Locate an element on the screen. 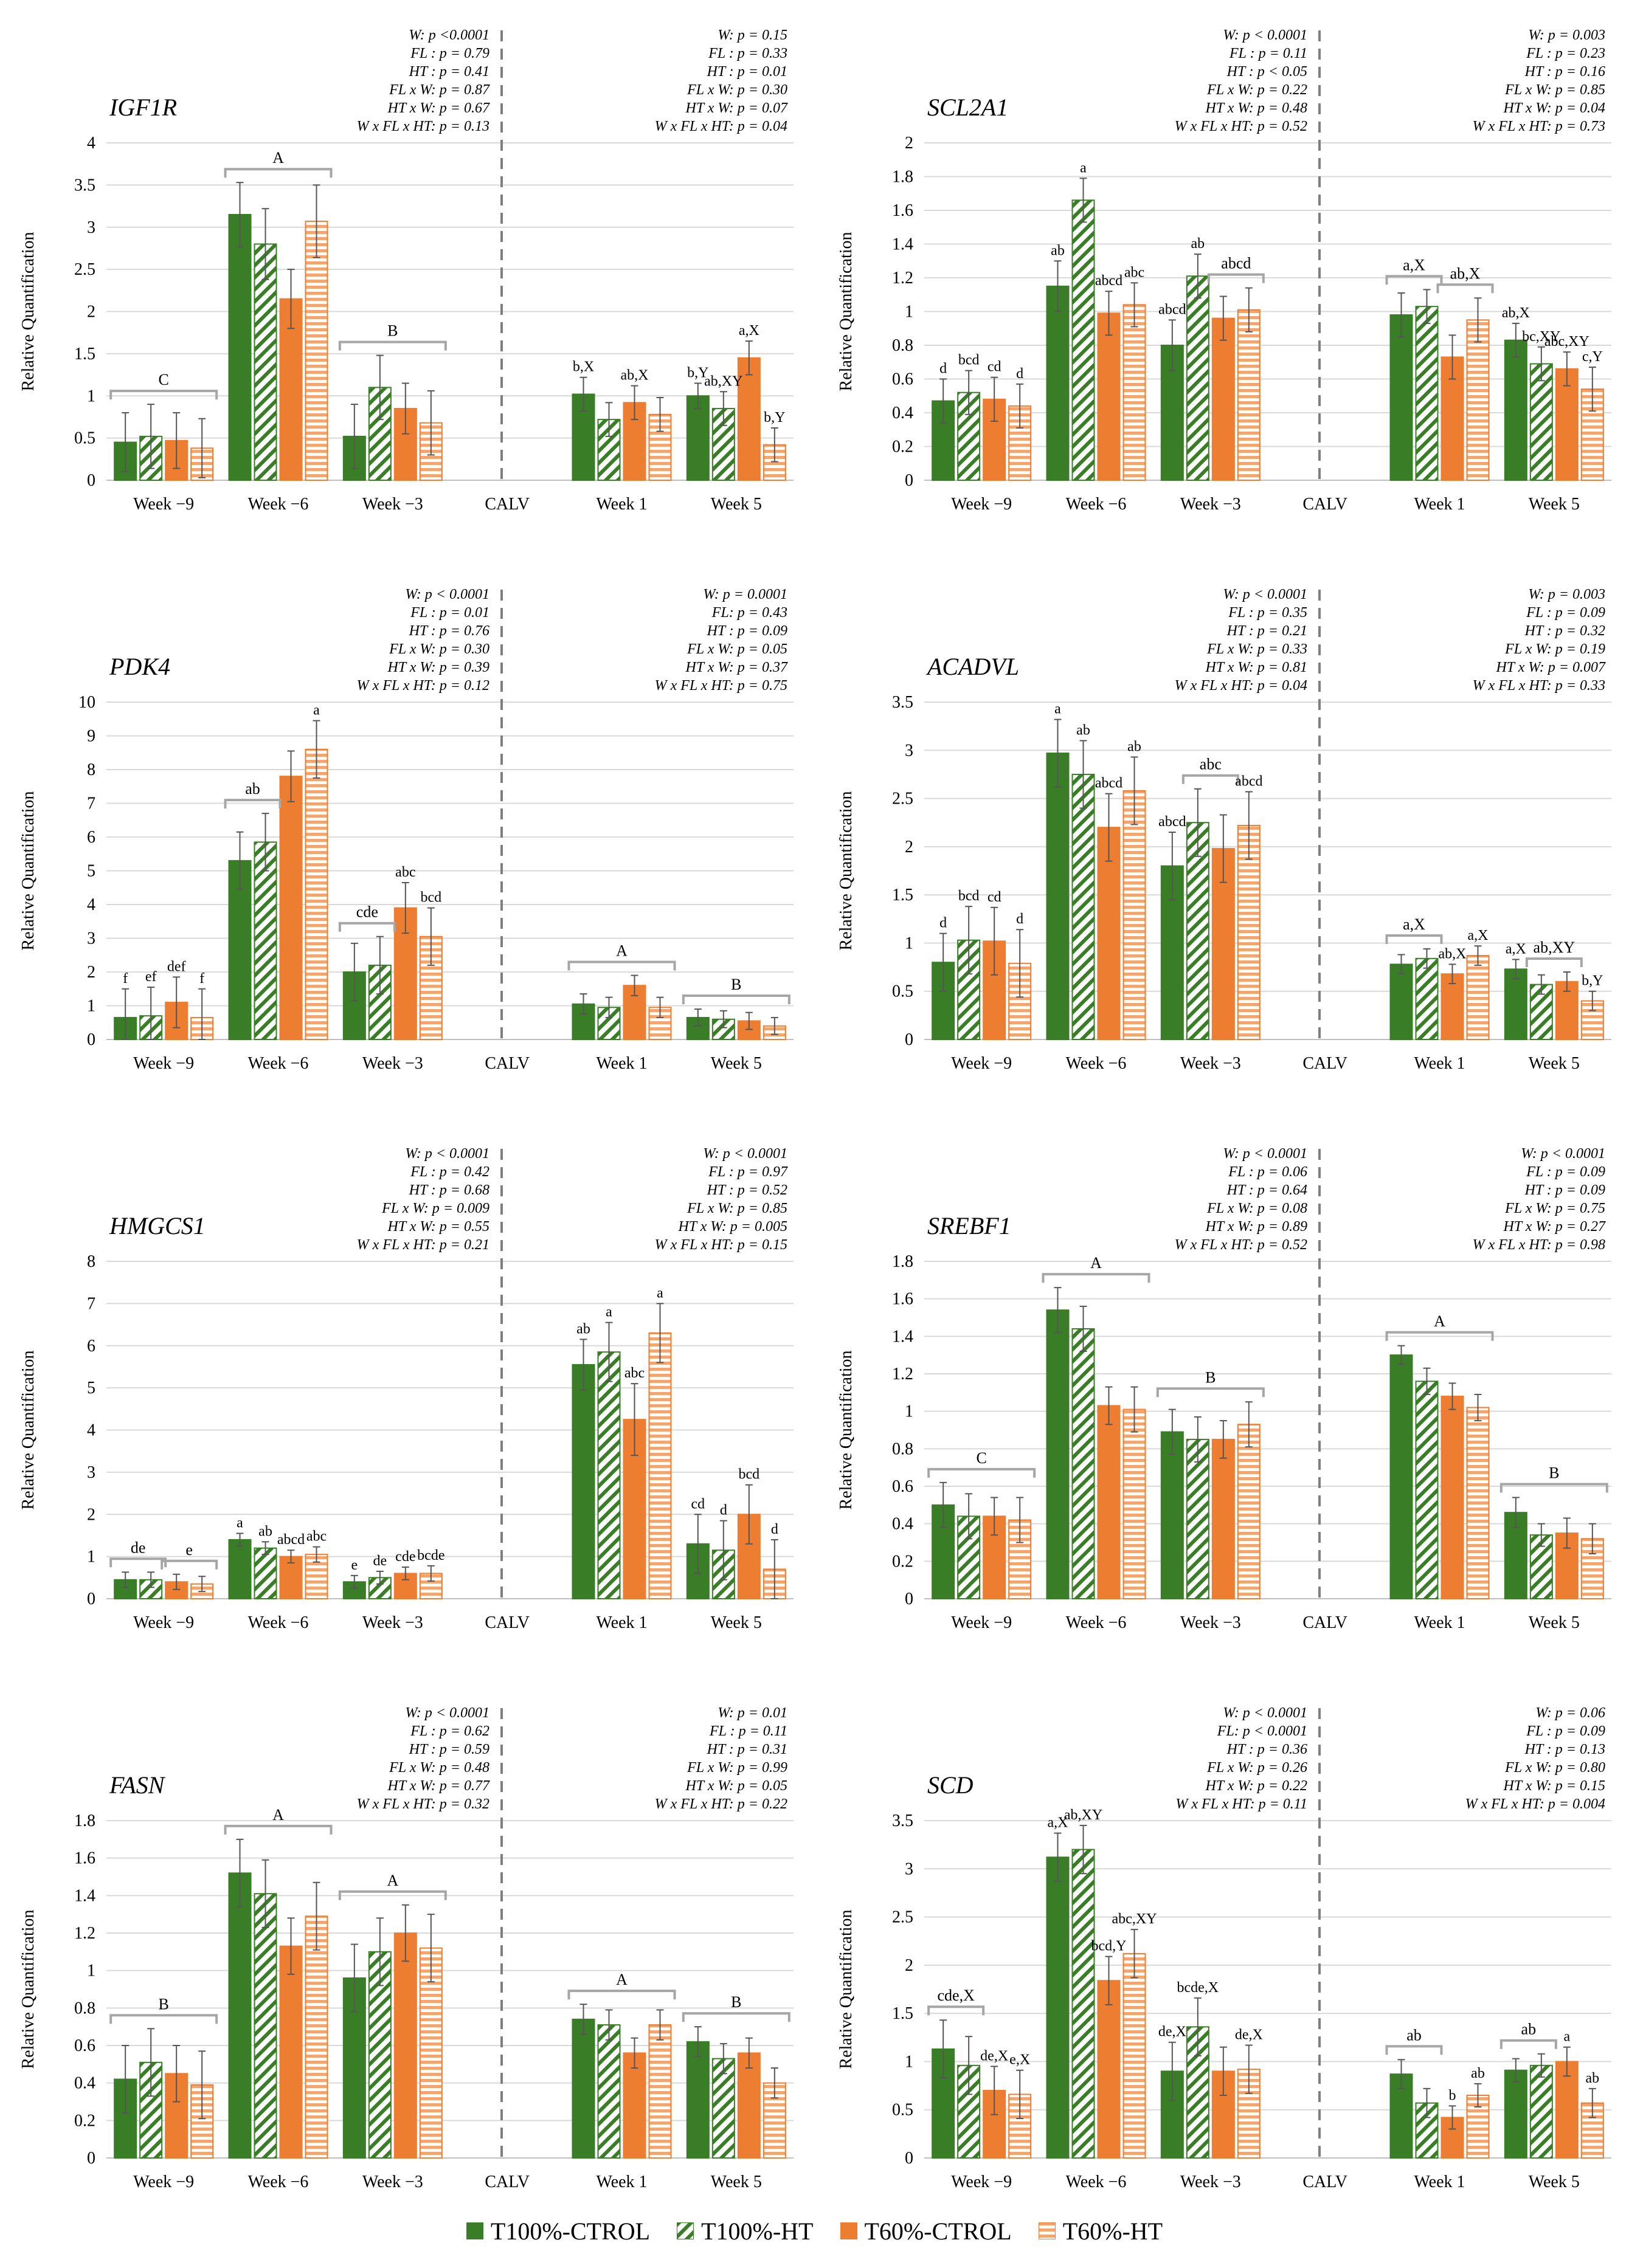  stats-right-line: FL : p = 0.33 is located at coordinates (747, 53).